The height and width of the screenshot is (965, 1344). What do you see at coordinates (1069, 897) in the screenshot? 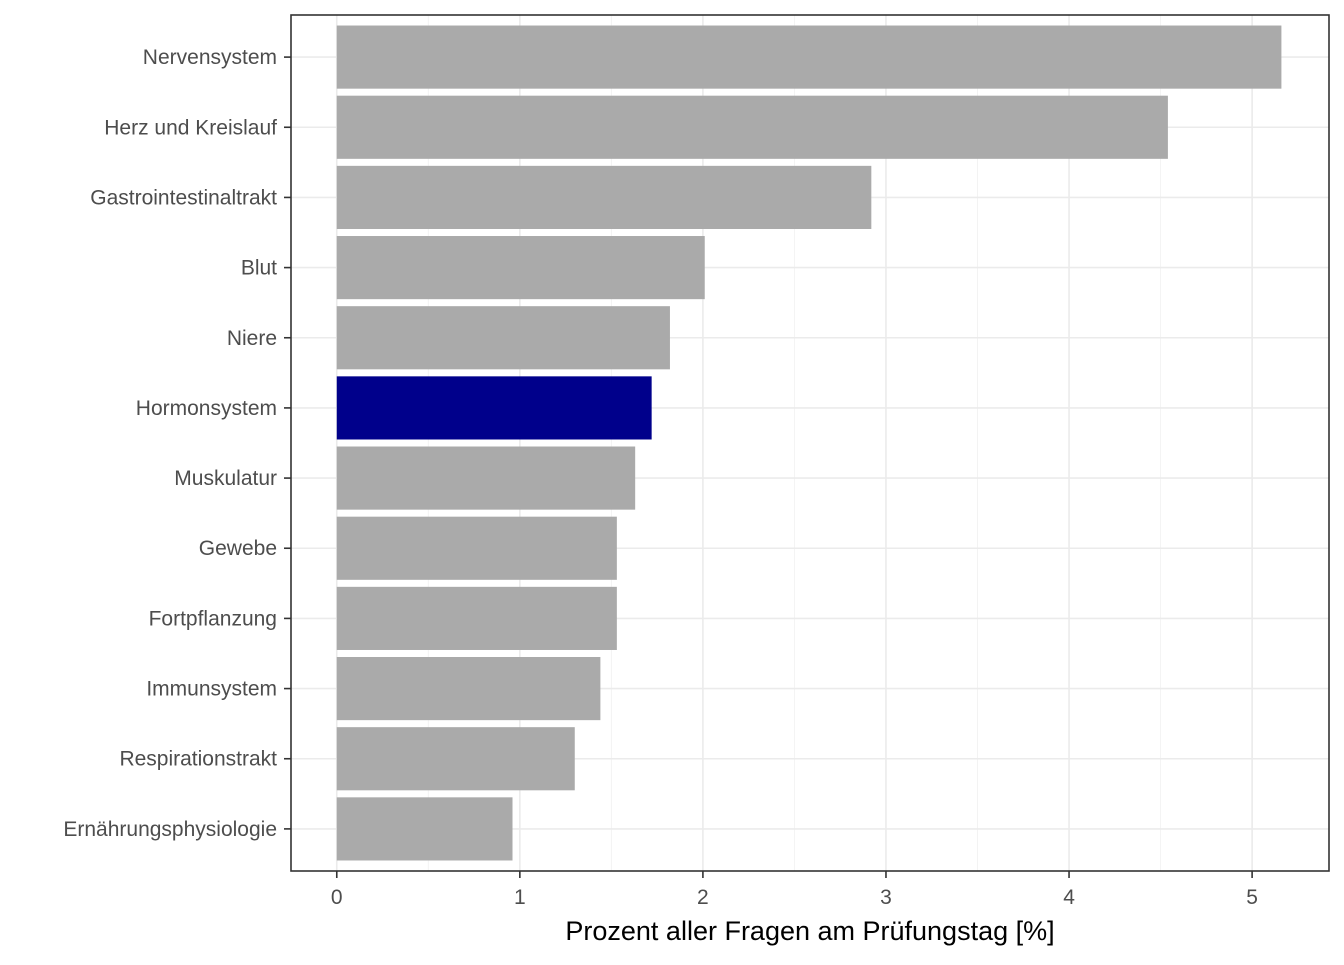
I see `x-tick-label: 4` at bounding box center [1069, 897].